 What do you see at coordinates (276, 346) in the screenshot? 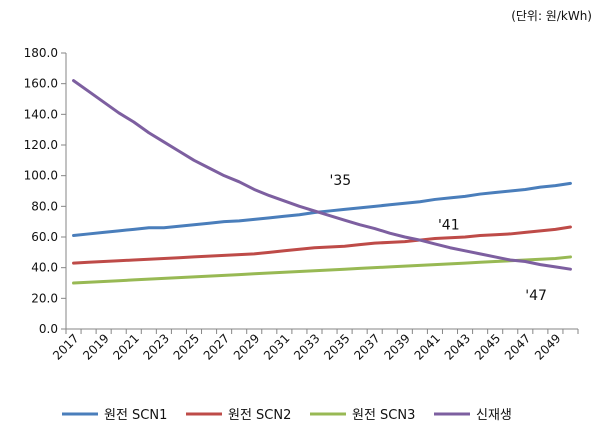
I see `x-tick-label: 2031` at bounding box center [276, 346].